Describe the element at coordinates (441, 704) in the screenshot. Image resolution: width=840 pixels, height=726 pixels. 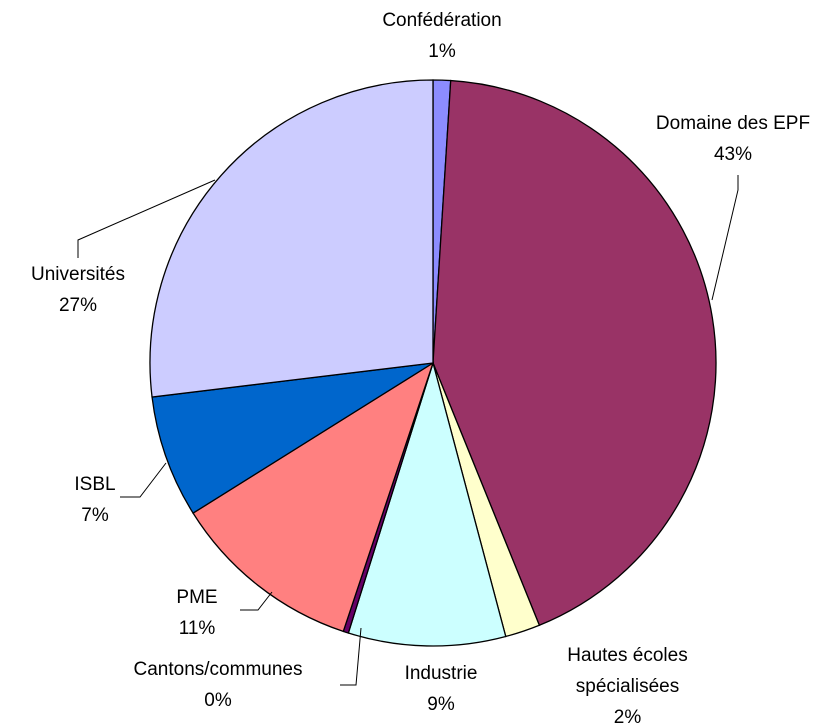
I see `slice-percent: 9%` at that location.